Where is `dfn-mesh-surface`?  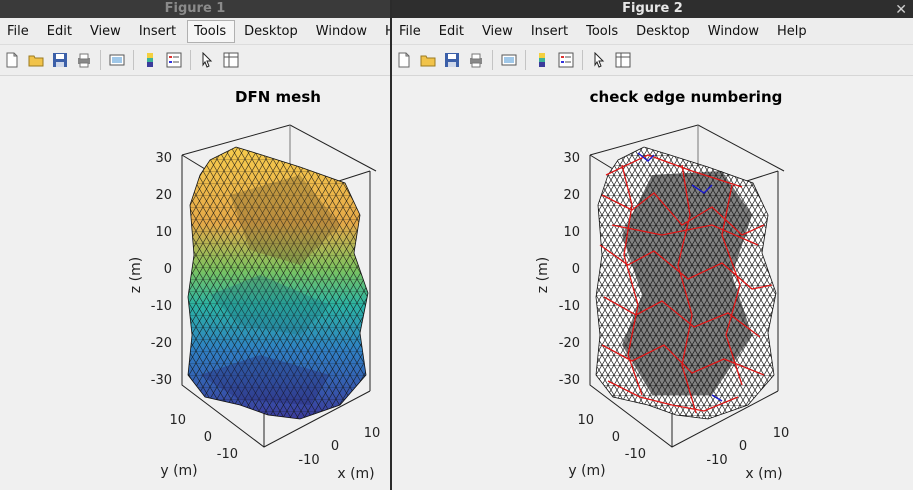 dfn-mesh-surface is located at coordinates (278, 283).